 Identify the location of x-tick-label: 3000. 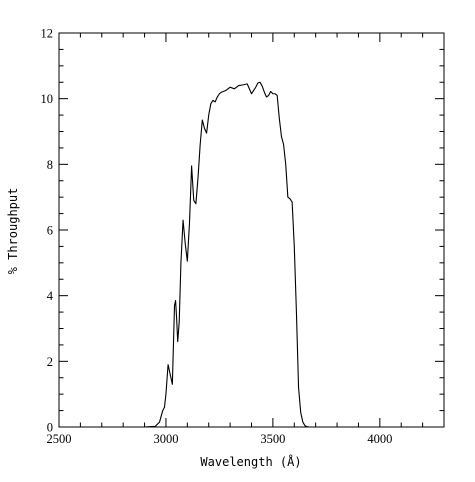
(165, 439).